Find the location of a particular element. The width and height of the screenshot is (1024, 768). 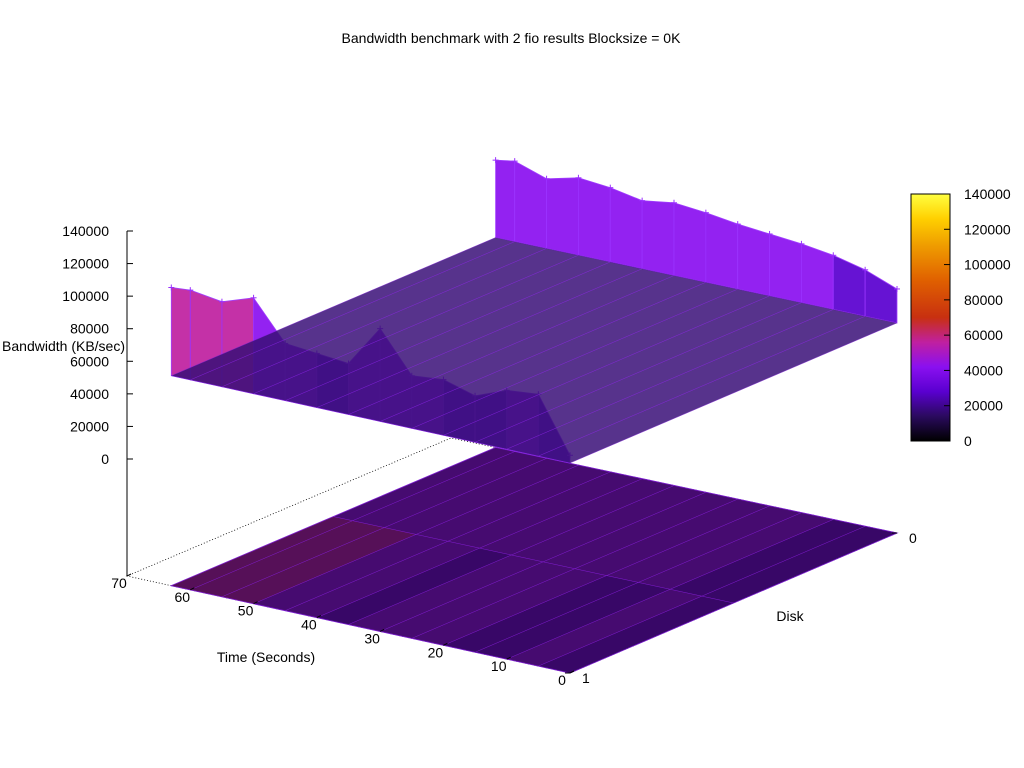

x-tick-label: 20 is located at coordinates (436, 652).